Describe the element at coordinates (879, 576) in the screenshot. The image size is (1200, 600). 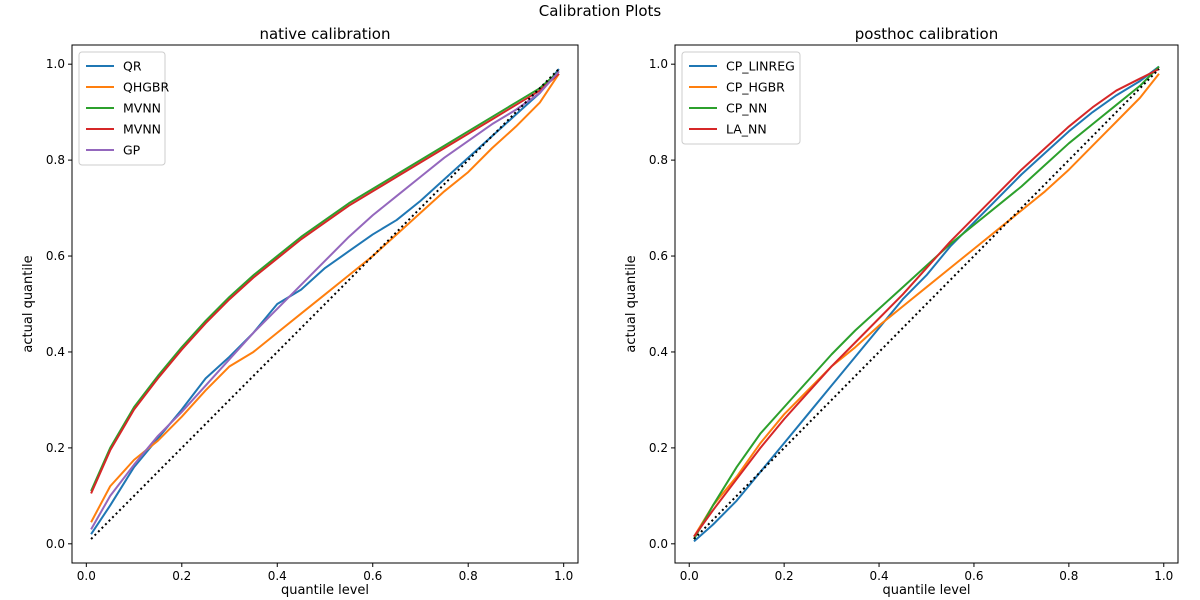
I see `posthoc-x-tick-label: 0.4` at that location.